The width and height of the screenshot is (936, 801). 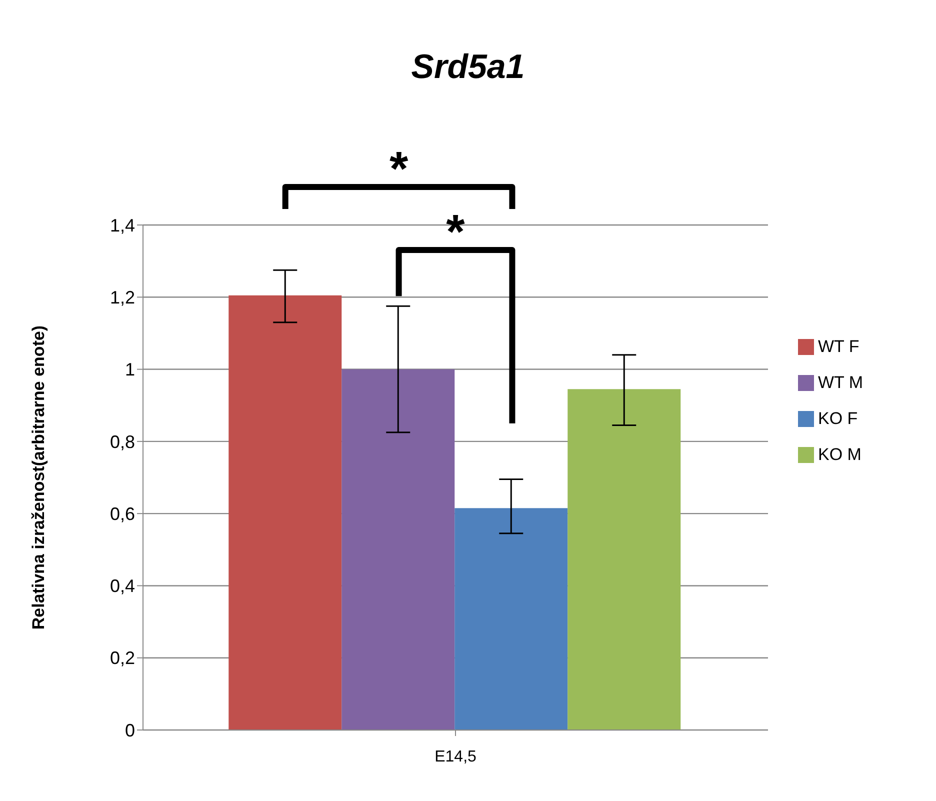 What do you see at coordinates (122, 442) in the screenshot?
I see `y-tick-label: 0,8` at bounding box center [122, 442].